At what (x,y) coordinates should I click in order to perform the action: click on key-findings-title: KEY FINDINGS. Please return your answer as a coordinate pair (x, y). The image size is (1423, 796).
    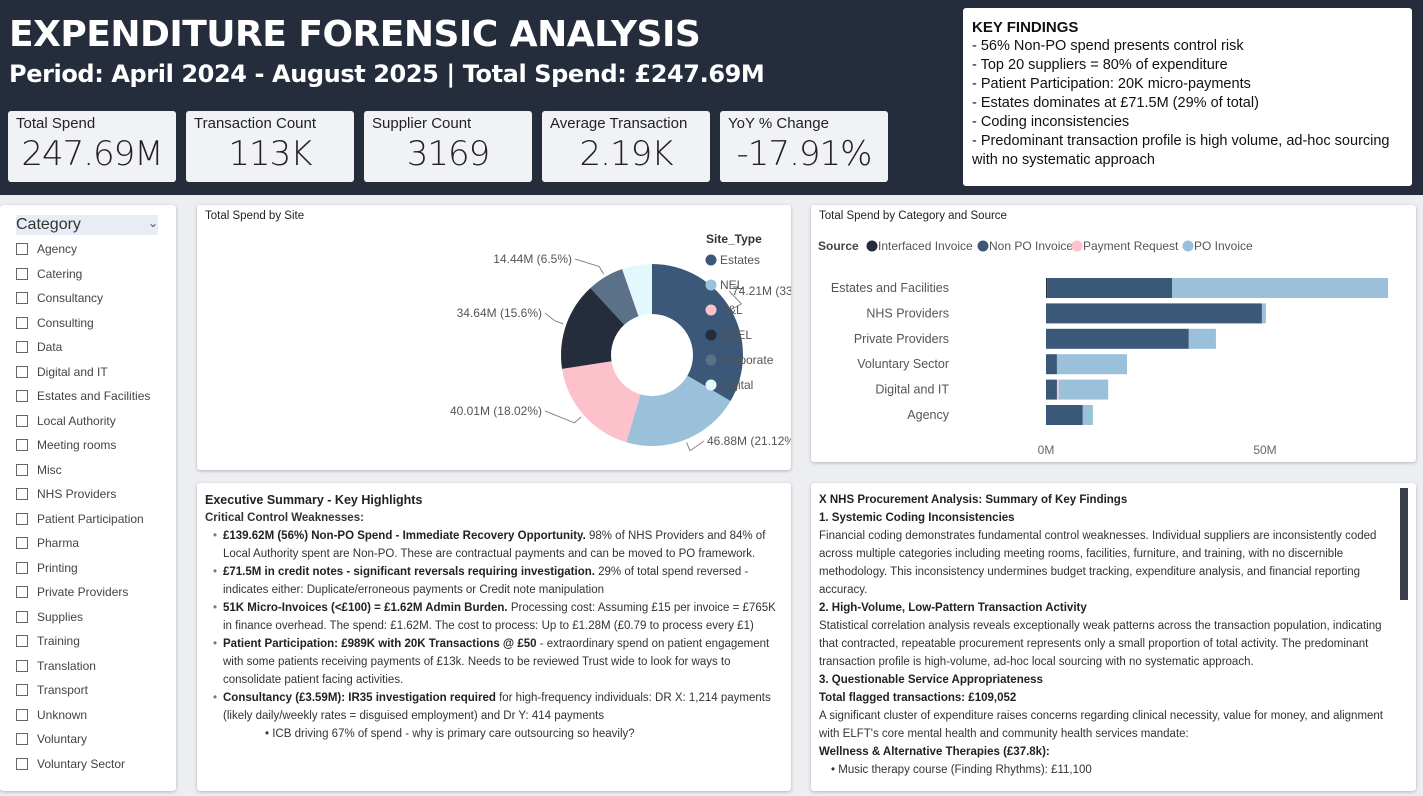
    Looking at the image, I should click on (1025, 27).